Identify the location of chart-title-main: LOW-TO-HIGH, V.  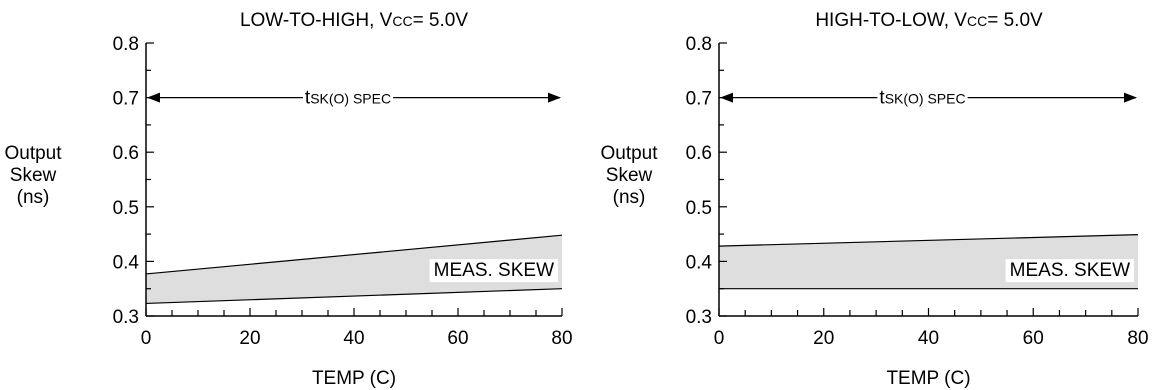
(316, 20).